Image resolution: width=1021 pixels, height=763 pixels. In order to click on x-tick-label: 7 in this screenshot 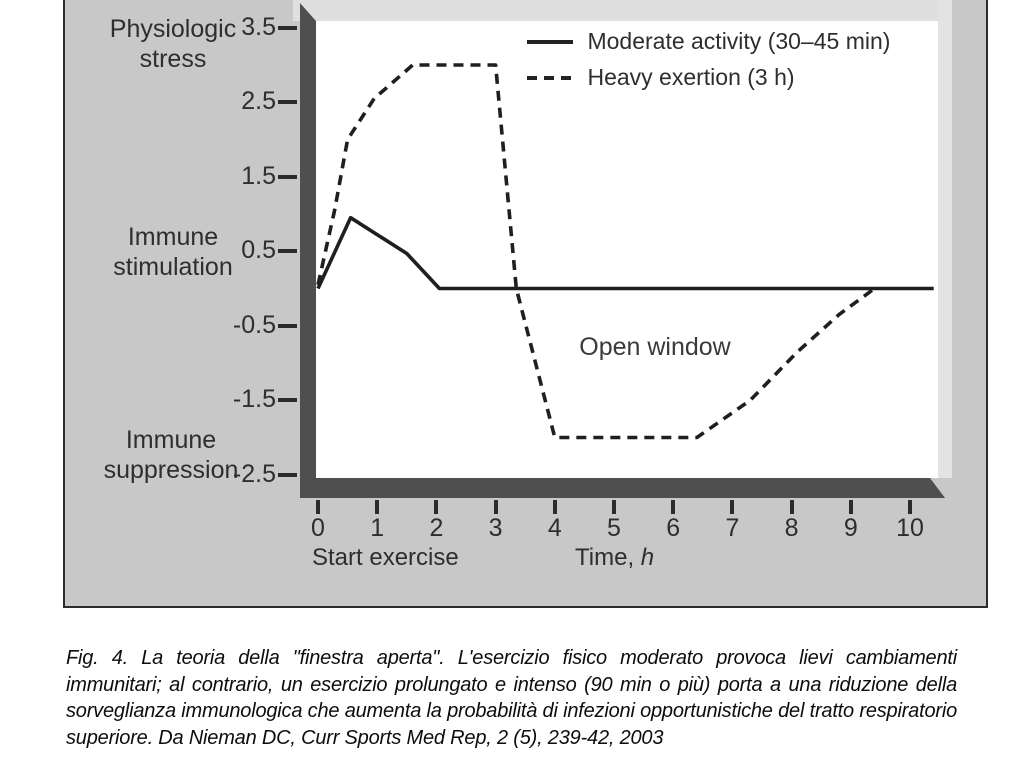, I will do `click(732, 528)`.